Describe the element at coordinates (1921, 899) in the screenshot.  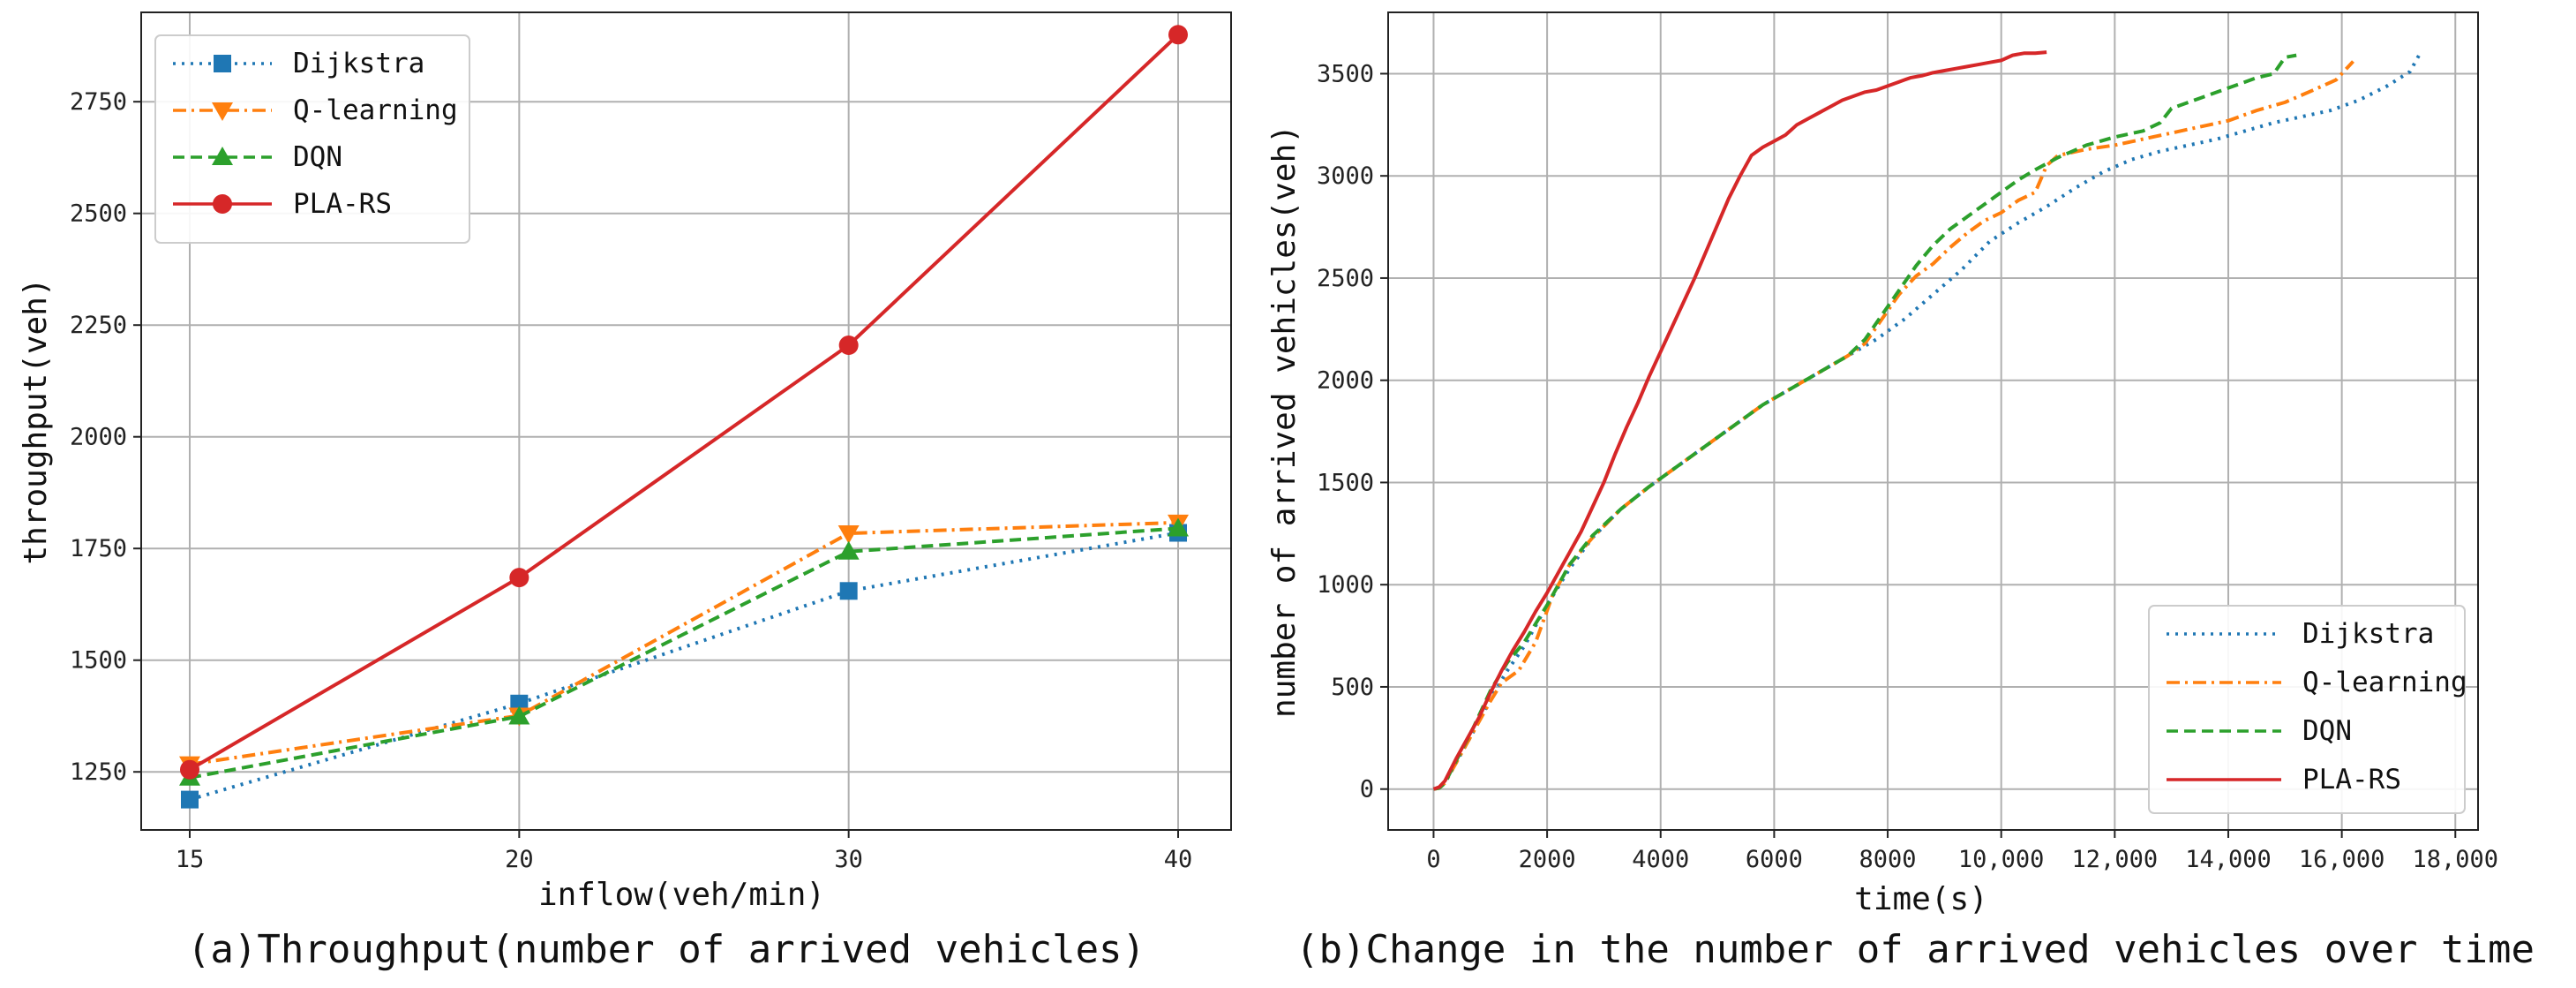
I see `chart-b-x-axis-label: time(s)` at that location.